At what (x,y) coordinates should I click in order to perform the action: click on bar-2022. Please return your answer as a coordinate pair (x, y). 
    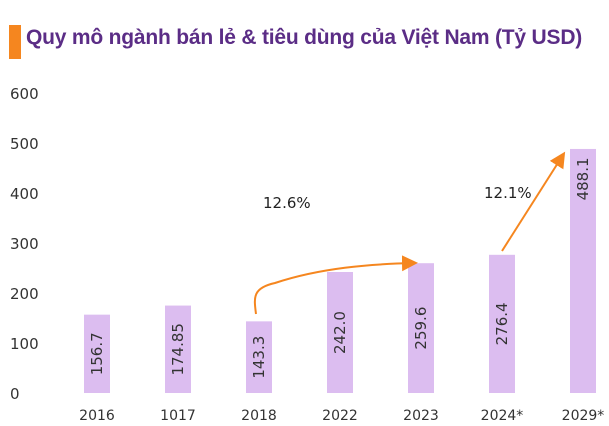
    Looking at the image, I should click on (340, 332).